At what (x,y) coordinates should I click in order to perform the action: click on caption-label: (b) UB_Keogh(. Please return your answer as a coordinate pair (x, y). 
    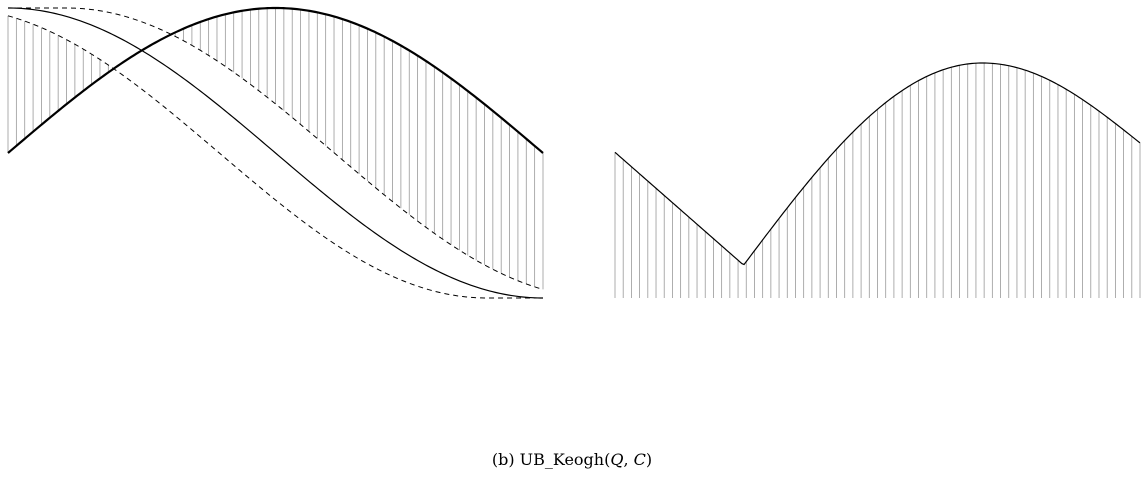
    Looking at the image, I should click on (551, 459).